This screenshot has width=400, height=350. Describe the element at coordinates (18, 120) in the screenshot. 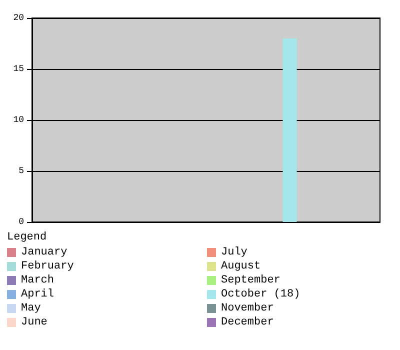

I see `y-tick-label: 10` at that location.